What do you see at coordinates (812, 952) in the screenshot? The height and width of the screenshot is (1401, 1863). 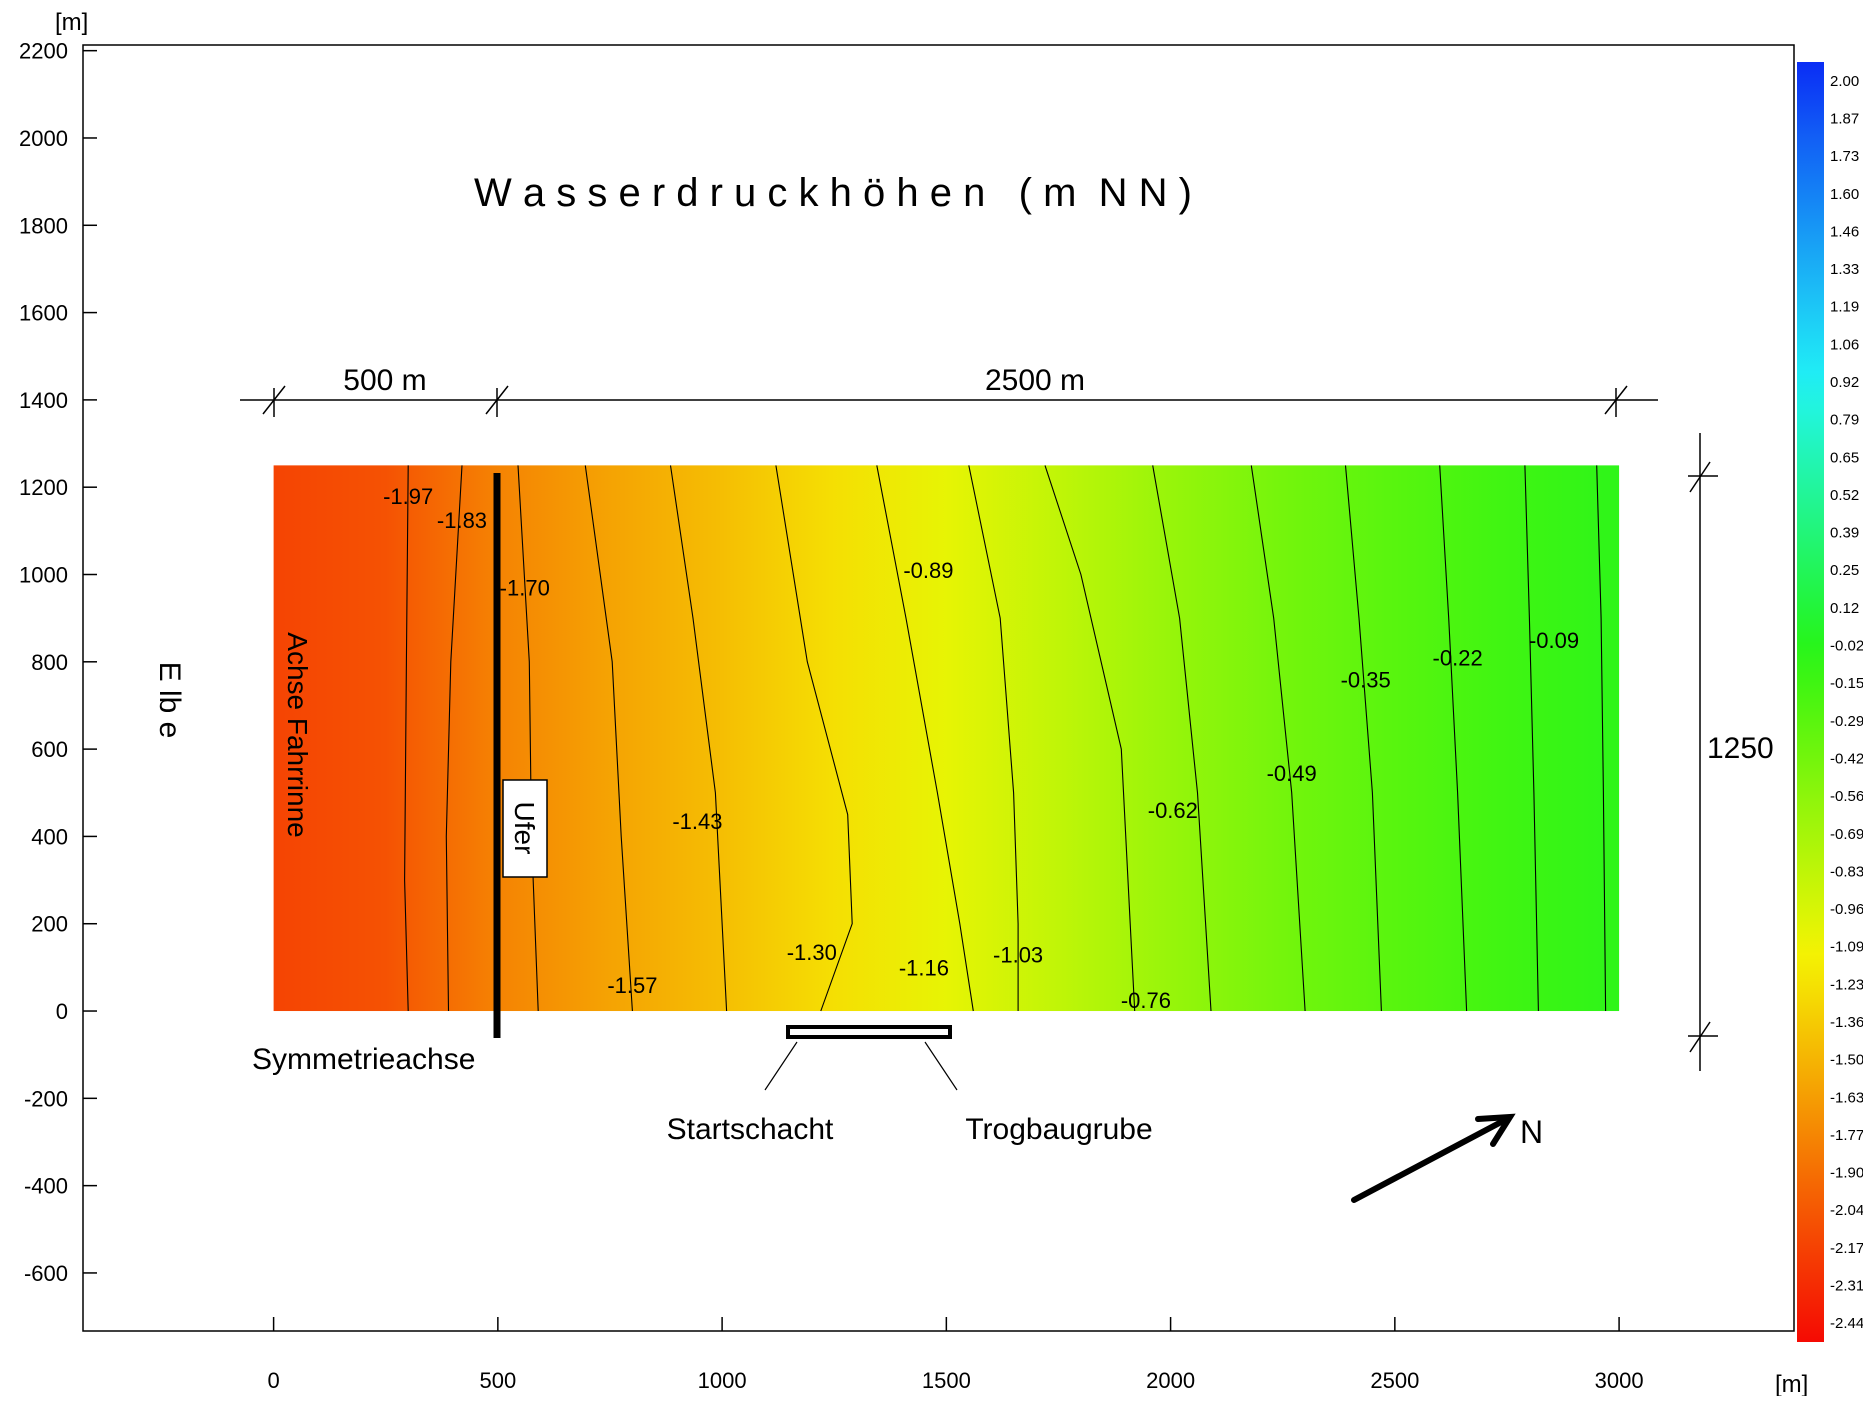 I see `contour-label: -1.30` at bounding box center [812, 952].